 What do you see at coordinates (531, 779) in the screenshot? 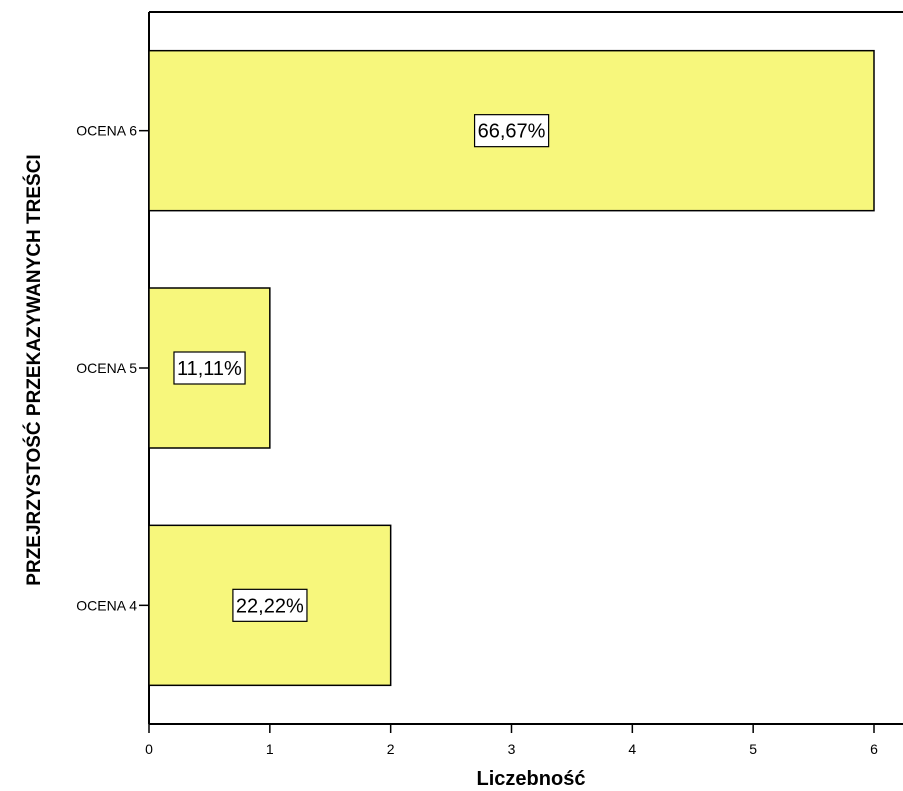
I see `x-axis-title: Liczebność` at bounding box center [531, 779].